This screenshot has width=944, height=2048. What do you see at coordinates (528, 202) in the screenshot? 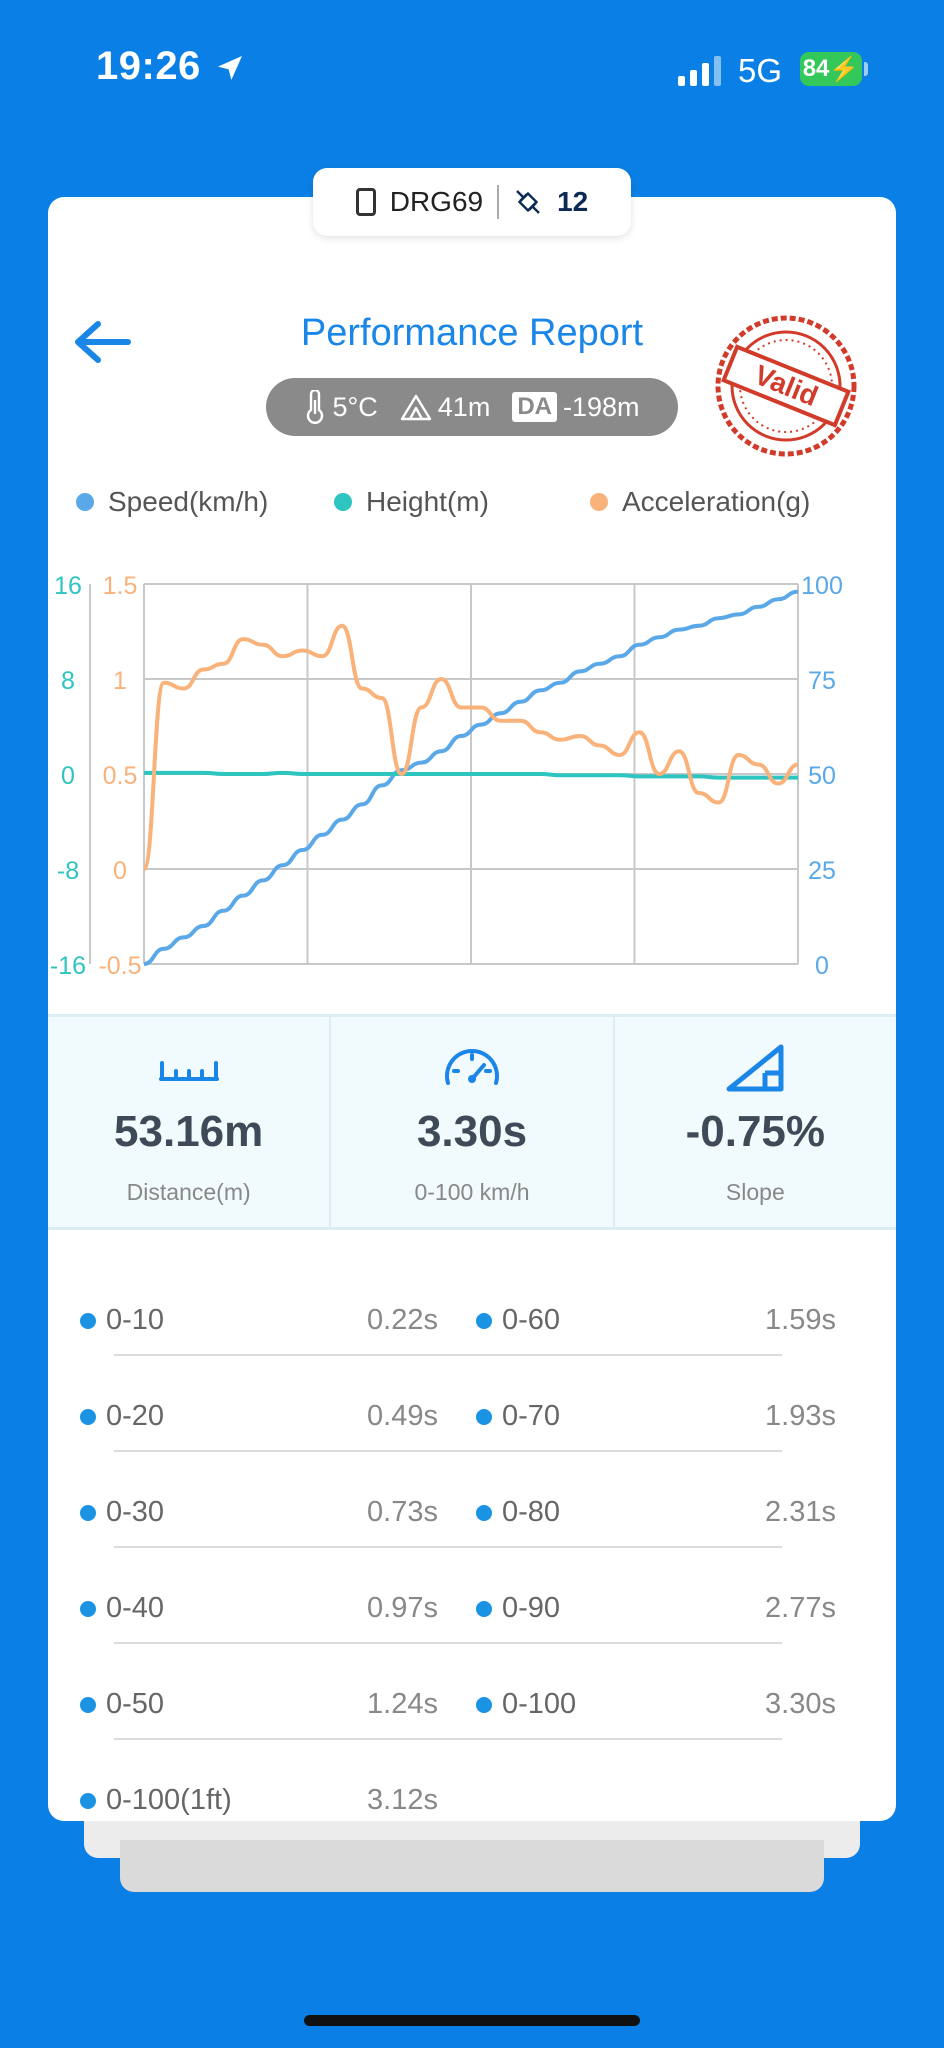
I see `satellite-icon` at bounding box center [528, 202].